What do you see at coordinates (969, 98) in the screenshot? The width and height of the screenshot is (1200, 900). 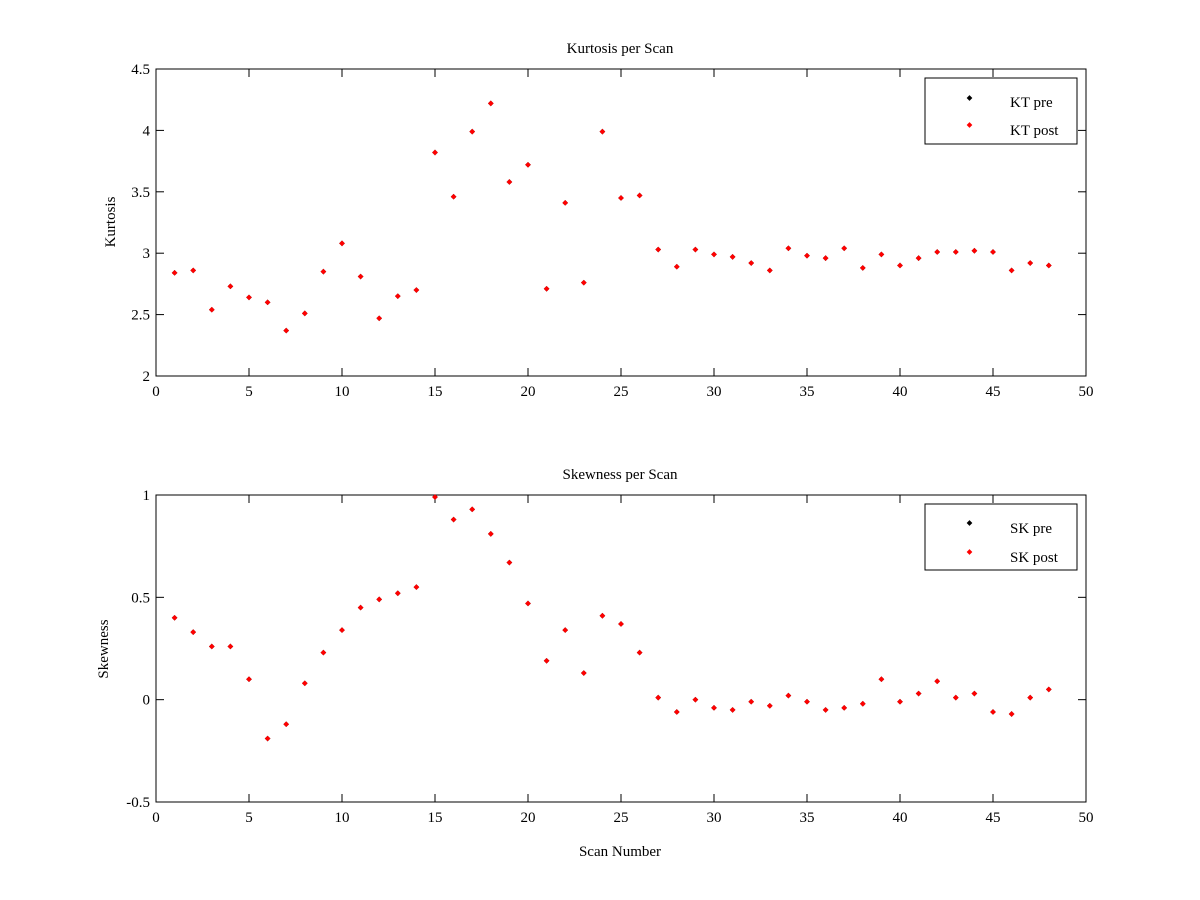 I see `legend-marker-kt-pre` at bounding box center [969, 98].